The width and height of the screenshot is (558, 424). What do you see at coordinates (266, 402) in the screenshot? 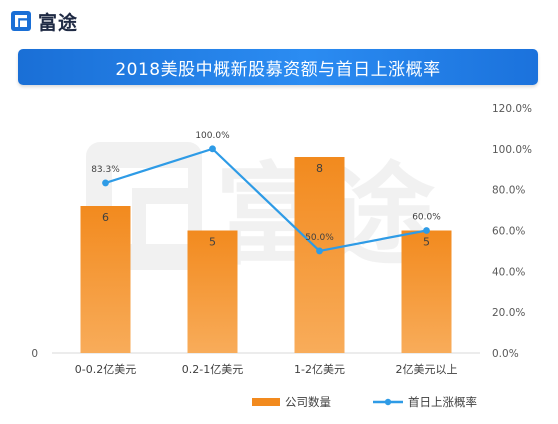
I see `legend-swatch-bars` at bounding box center [266, 402].